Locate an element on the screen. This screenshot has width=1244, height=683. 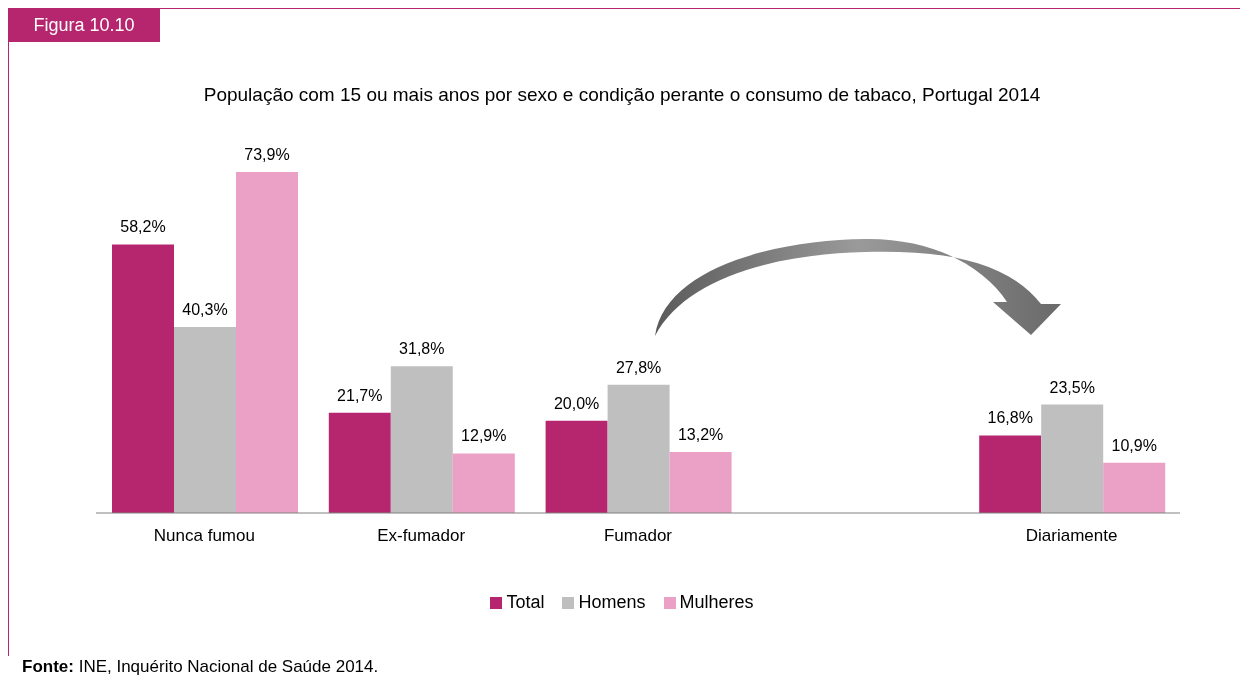
source-note: Fonte: INE, Inquérito Nacional de Saúde 2014. is located at coordinates (200, 667).